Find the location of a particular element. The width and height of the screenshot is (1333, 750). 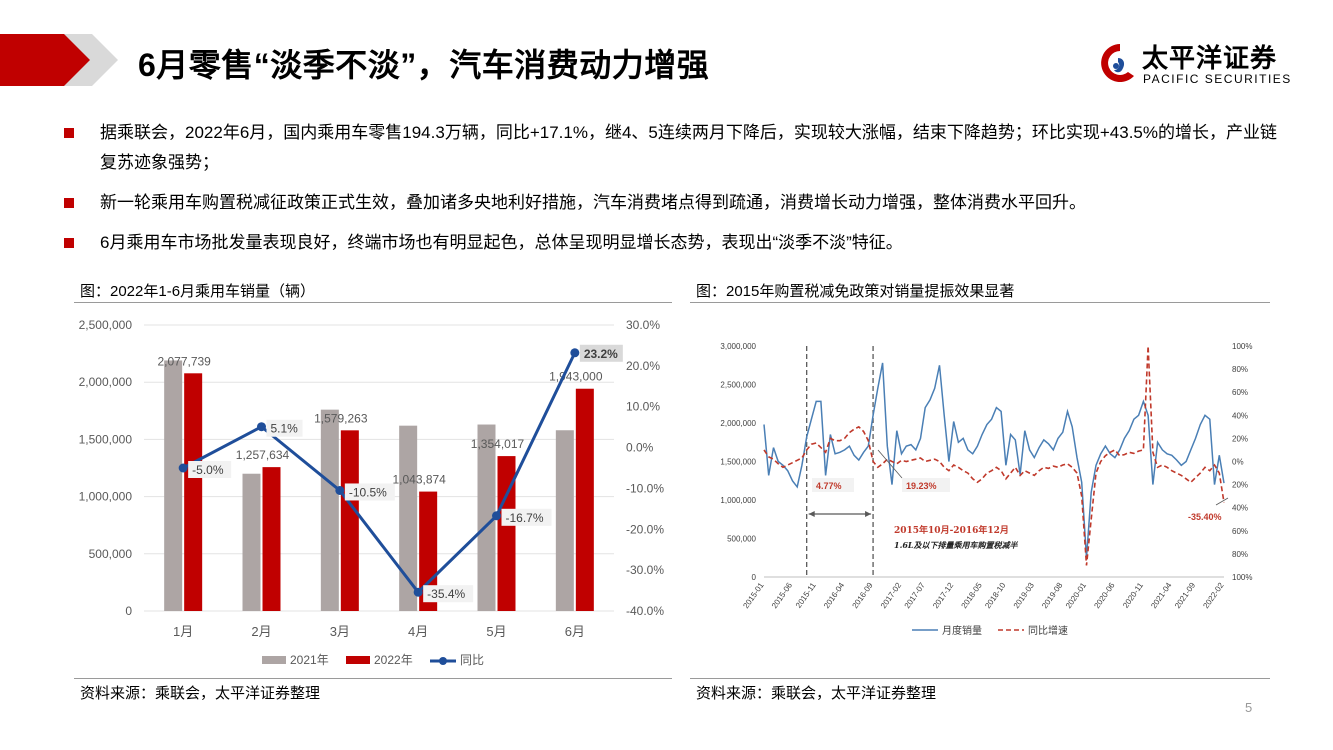

bar-value-label: 1,354,017 is located at coordinates (498, 444).